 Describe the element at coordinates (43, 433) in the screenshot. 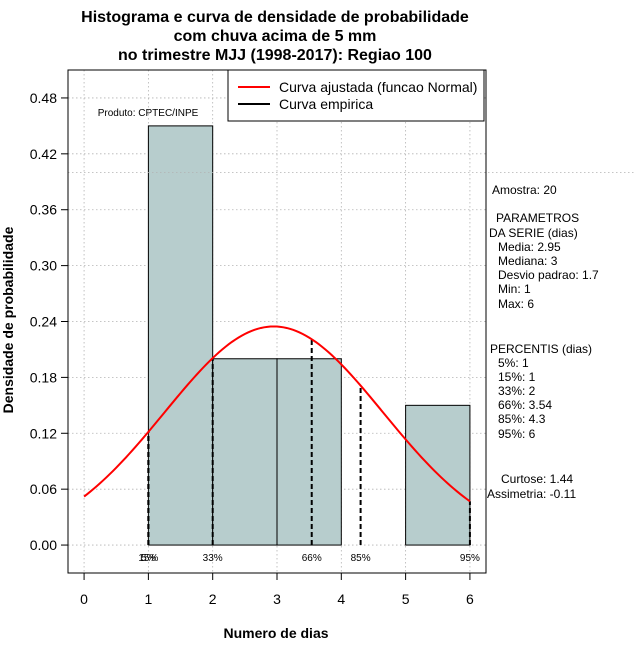

I see `y-tick-label: 0.12` at that location.